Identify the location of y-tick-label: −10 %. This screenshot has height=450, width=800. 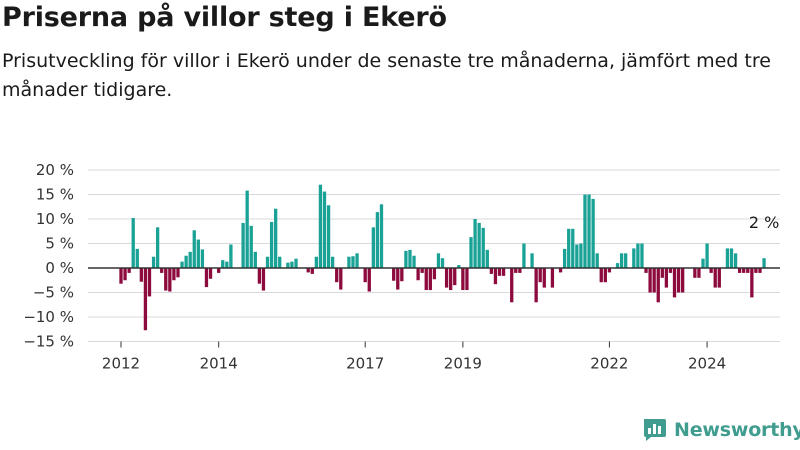
(48, 317).